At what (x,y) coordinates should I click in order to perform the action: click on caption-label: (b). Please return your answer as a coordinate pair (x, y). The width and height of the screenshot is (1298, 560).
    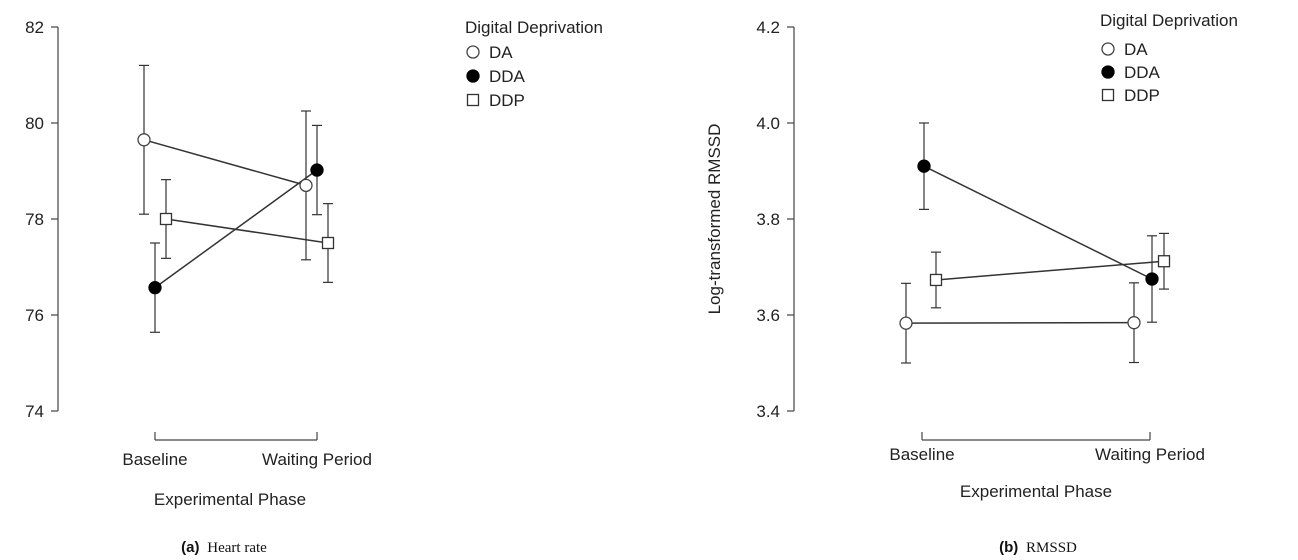
    Looking at the image, I should click on (1008, 547).